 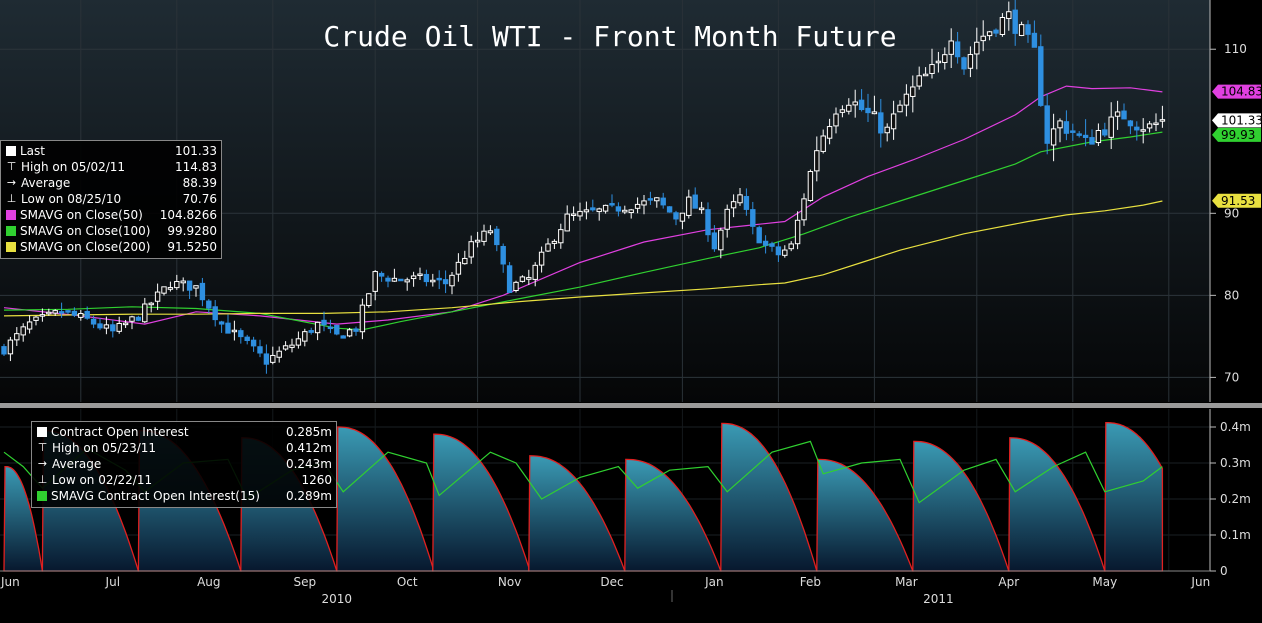 I want to click on chart-title: Crude Oil WTI - Front Month Future, so click(x=609, y=36).